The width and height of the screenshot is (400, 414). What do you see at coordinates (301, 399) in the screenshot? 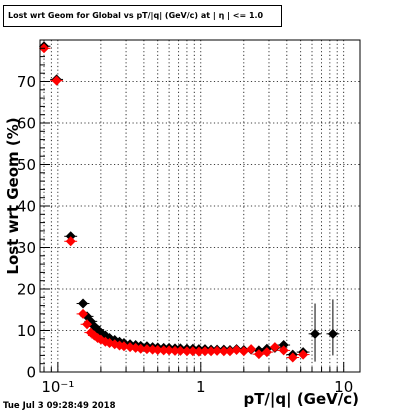
I see `x-axis-label: pT/|q| (GeV/c)` at bounding box center [301, 399].